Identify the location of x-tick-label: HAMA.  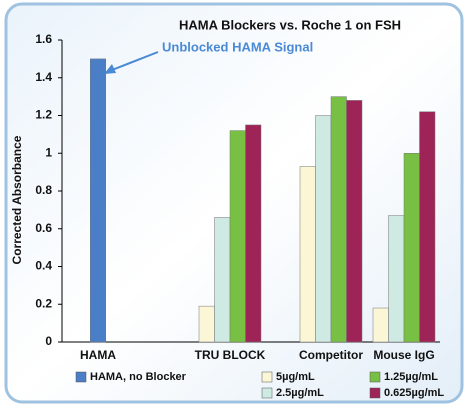
(98, 355).